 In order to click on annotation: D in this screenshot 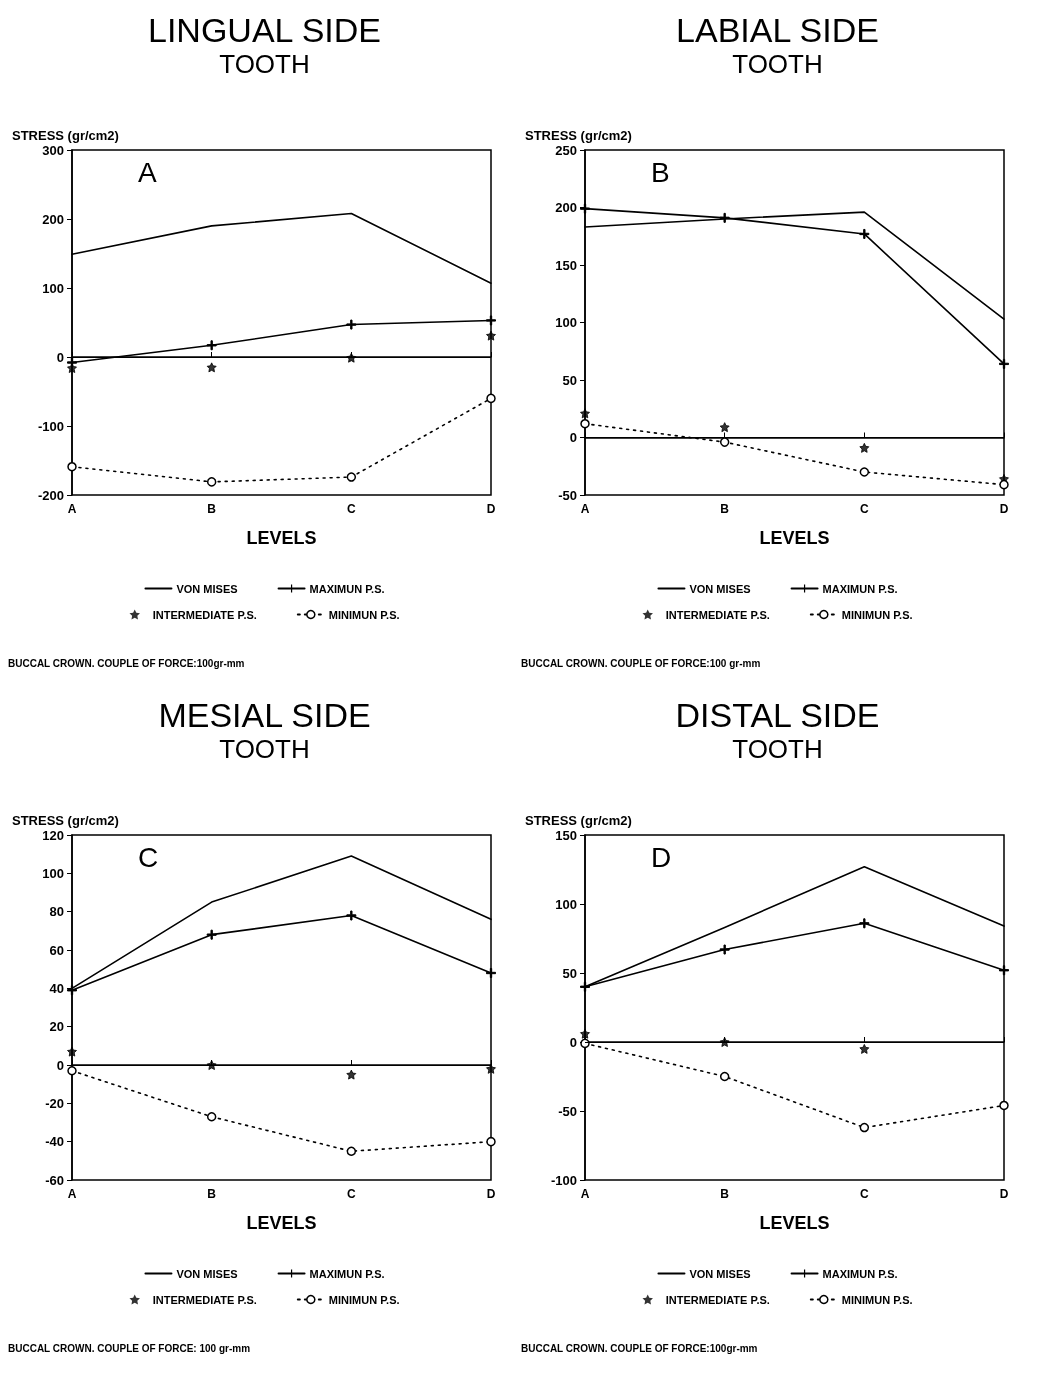, I will do `click(661, 857)`.